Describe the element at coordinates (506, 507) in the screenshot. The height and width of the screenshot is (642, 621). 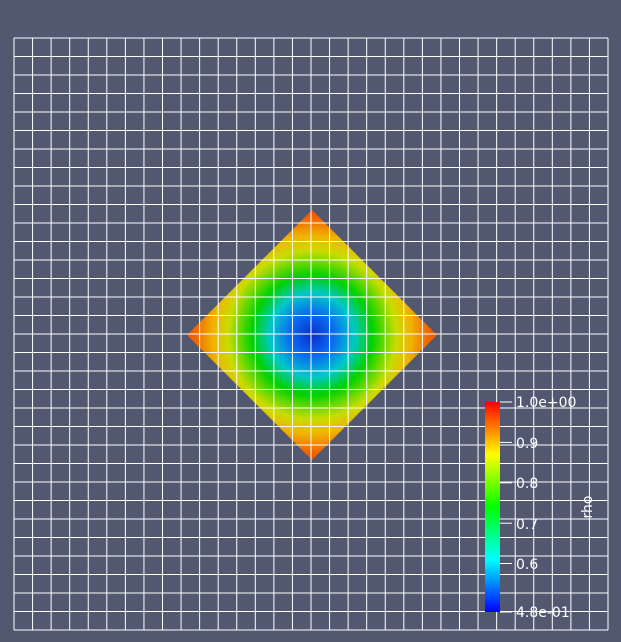
I see `scalar-bar-ticks` at that location.